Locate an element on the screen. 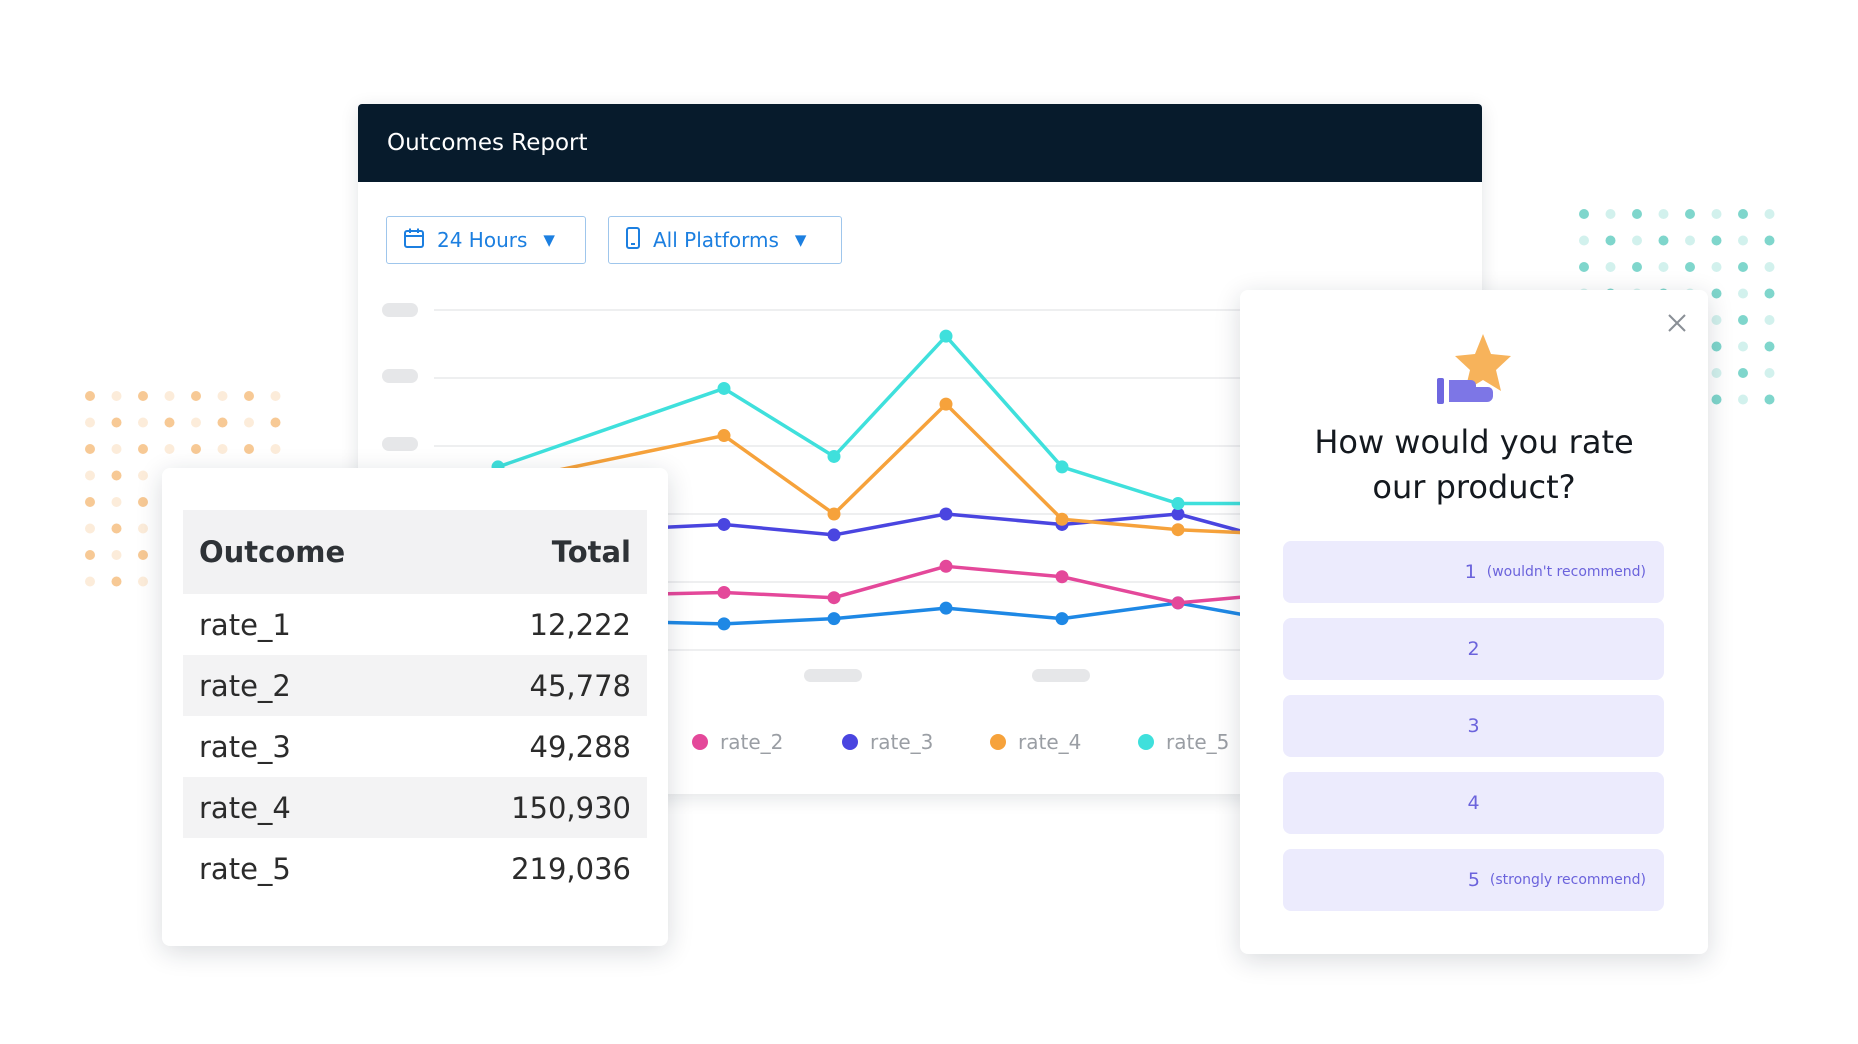  time-range-dropdown: 24 Hours ▼ is located at coordinates (486, 240).